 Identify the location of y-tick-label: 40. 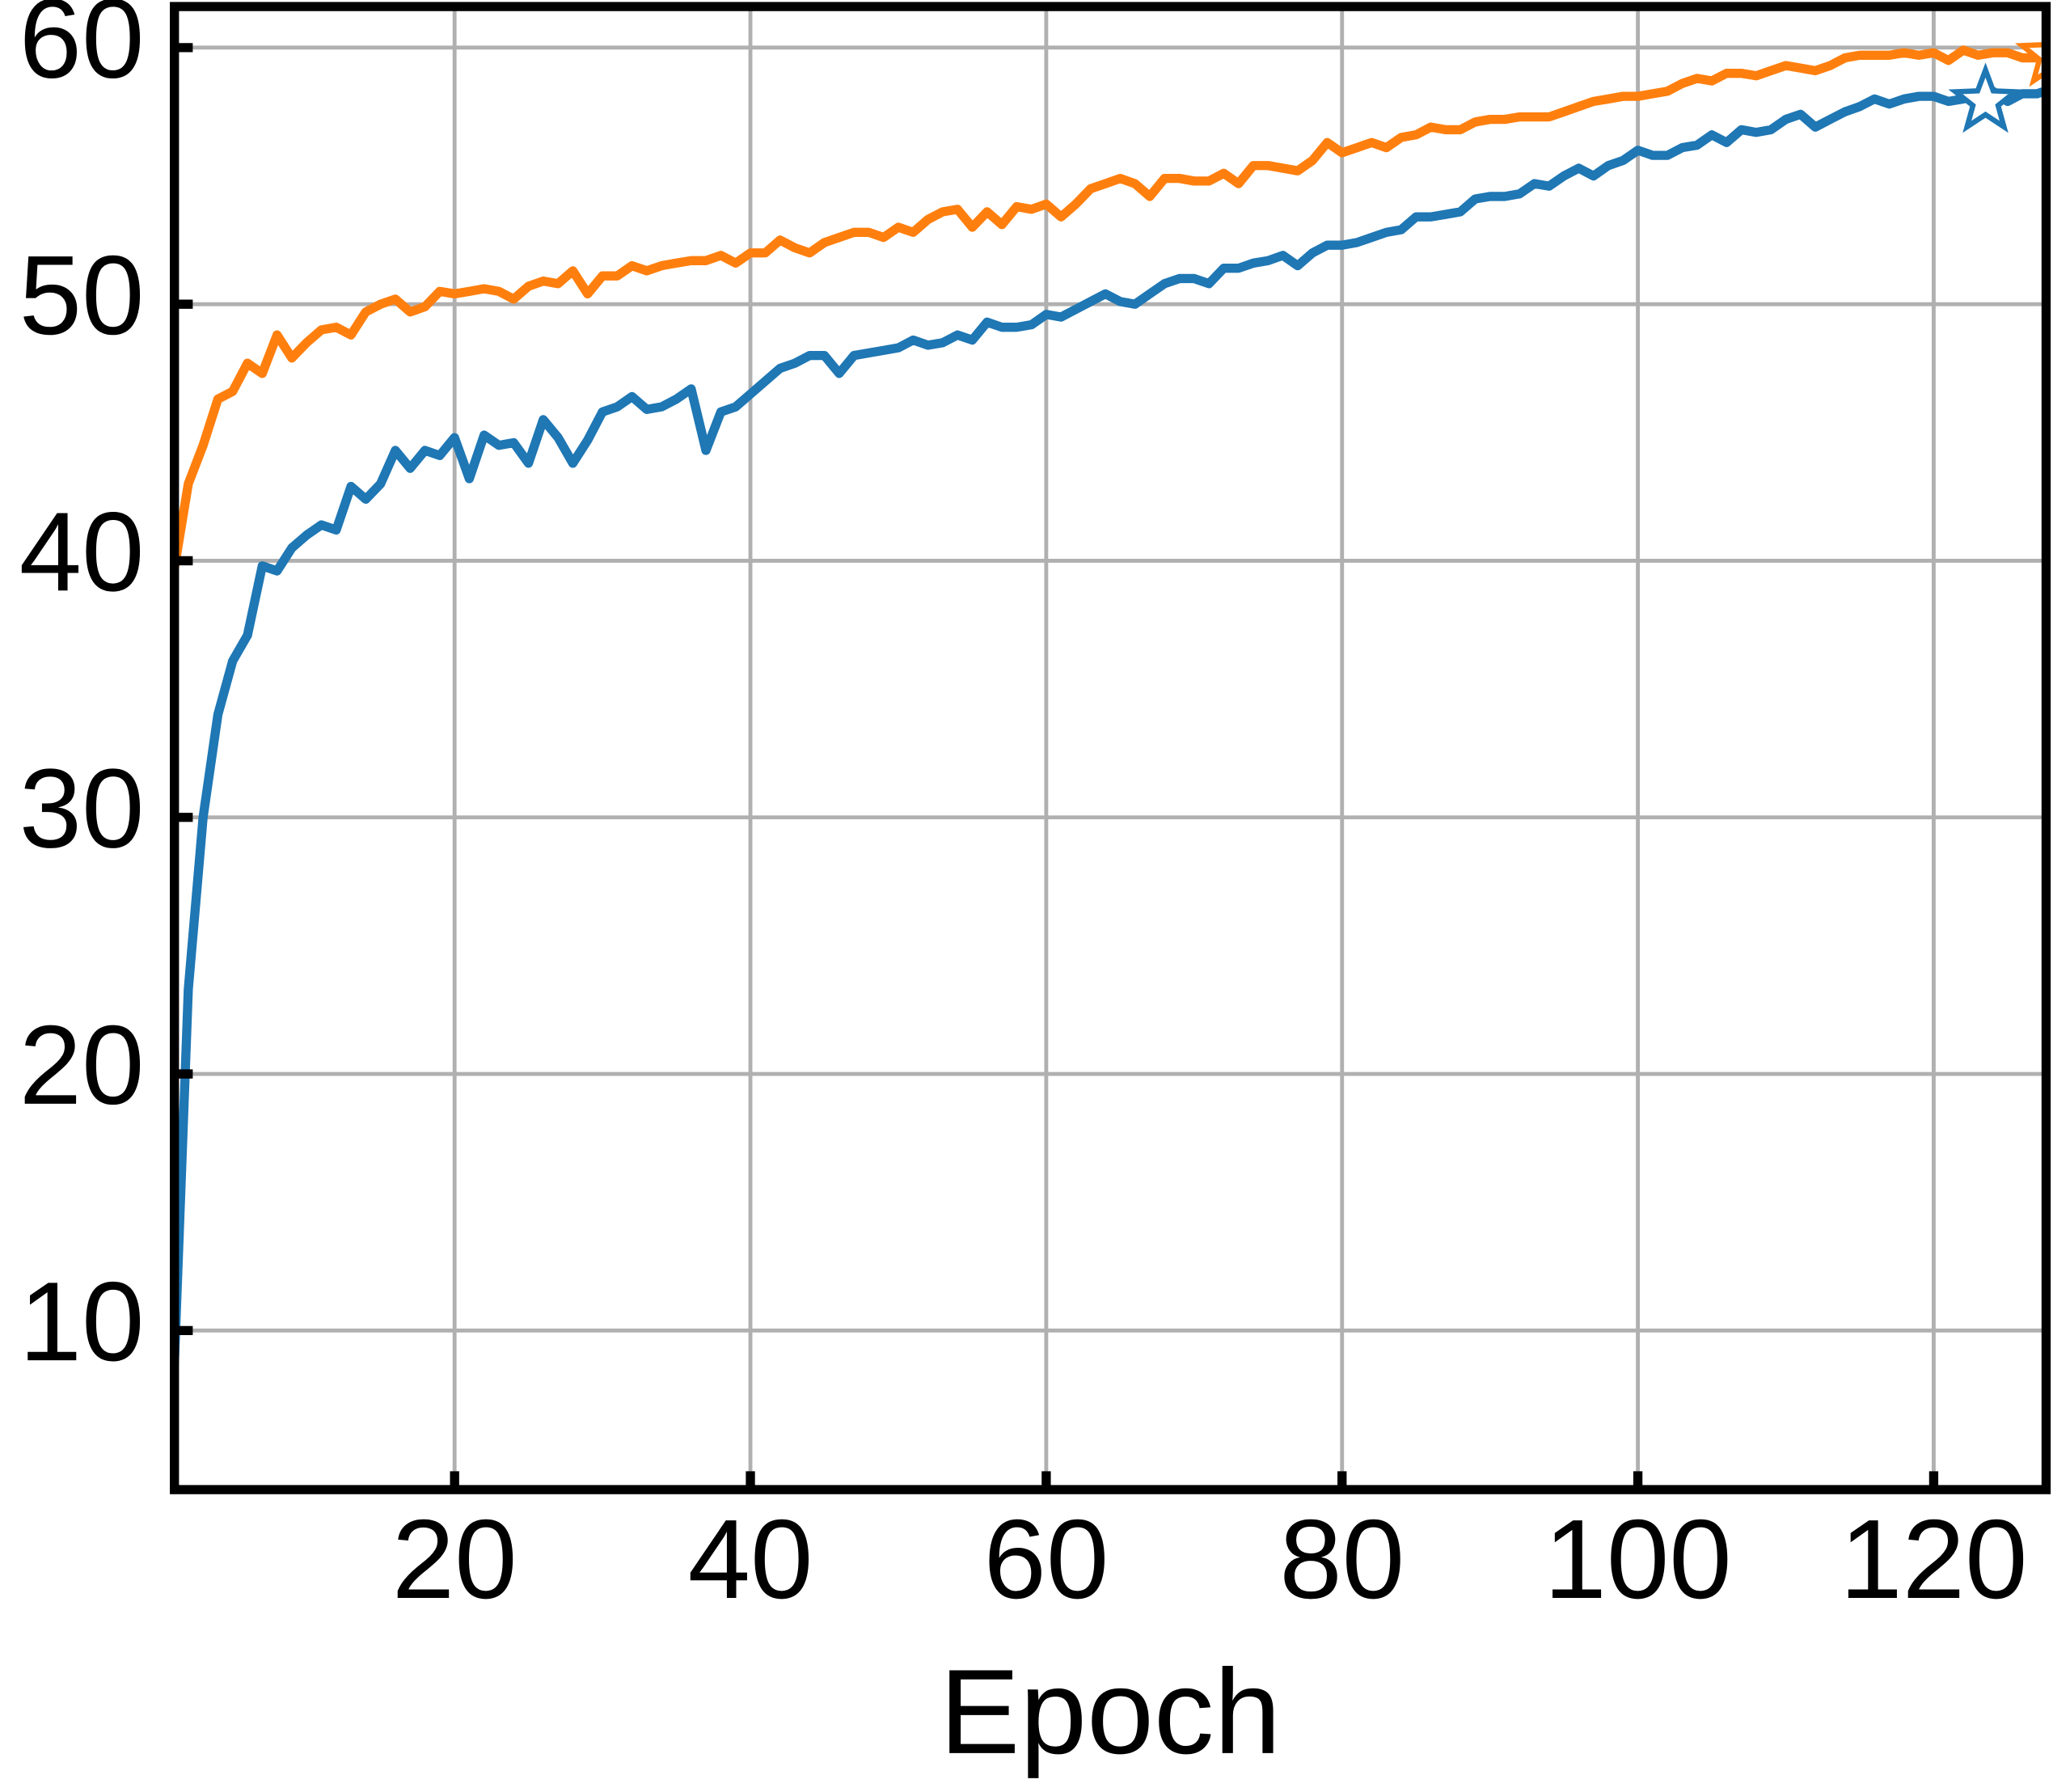
(82, 552).